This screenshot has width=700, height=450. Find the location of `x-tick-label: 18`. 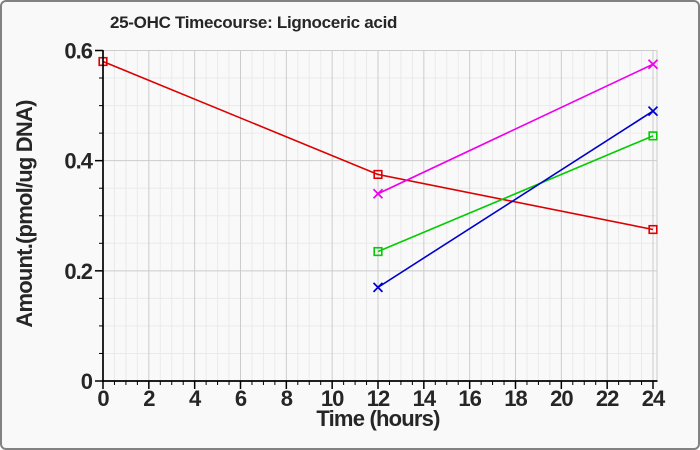

x-tick-label: 18 is located at coordinates (515, 398).